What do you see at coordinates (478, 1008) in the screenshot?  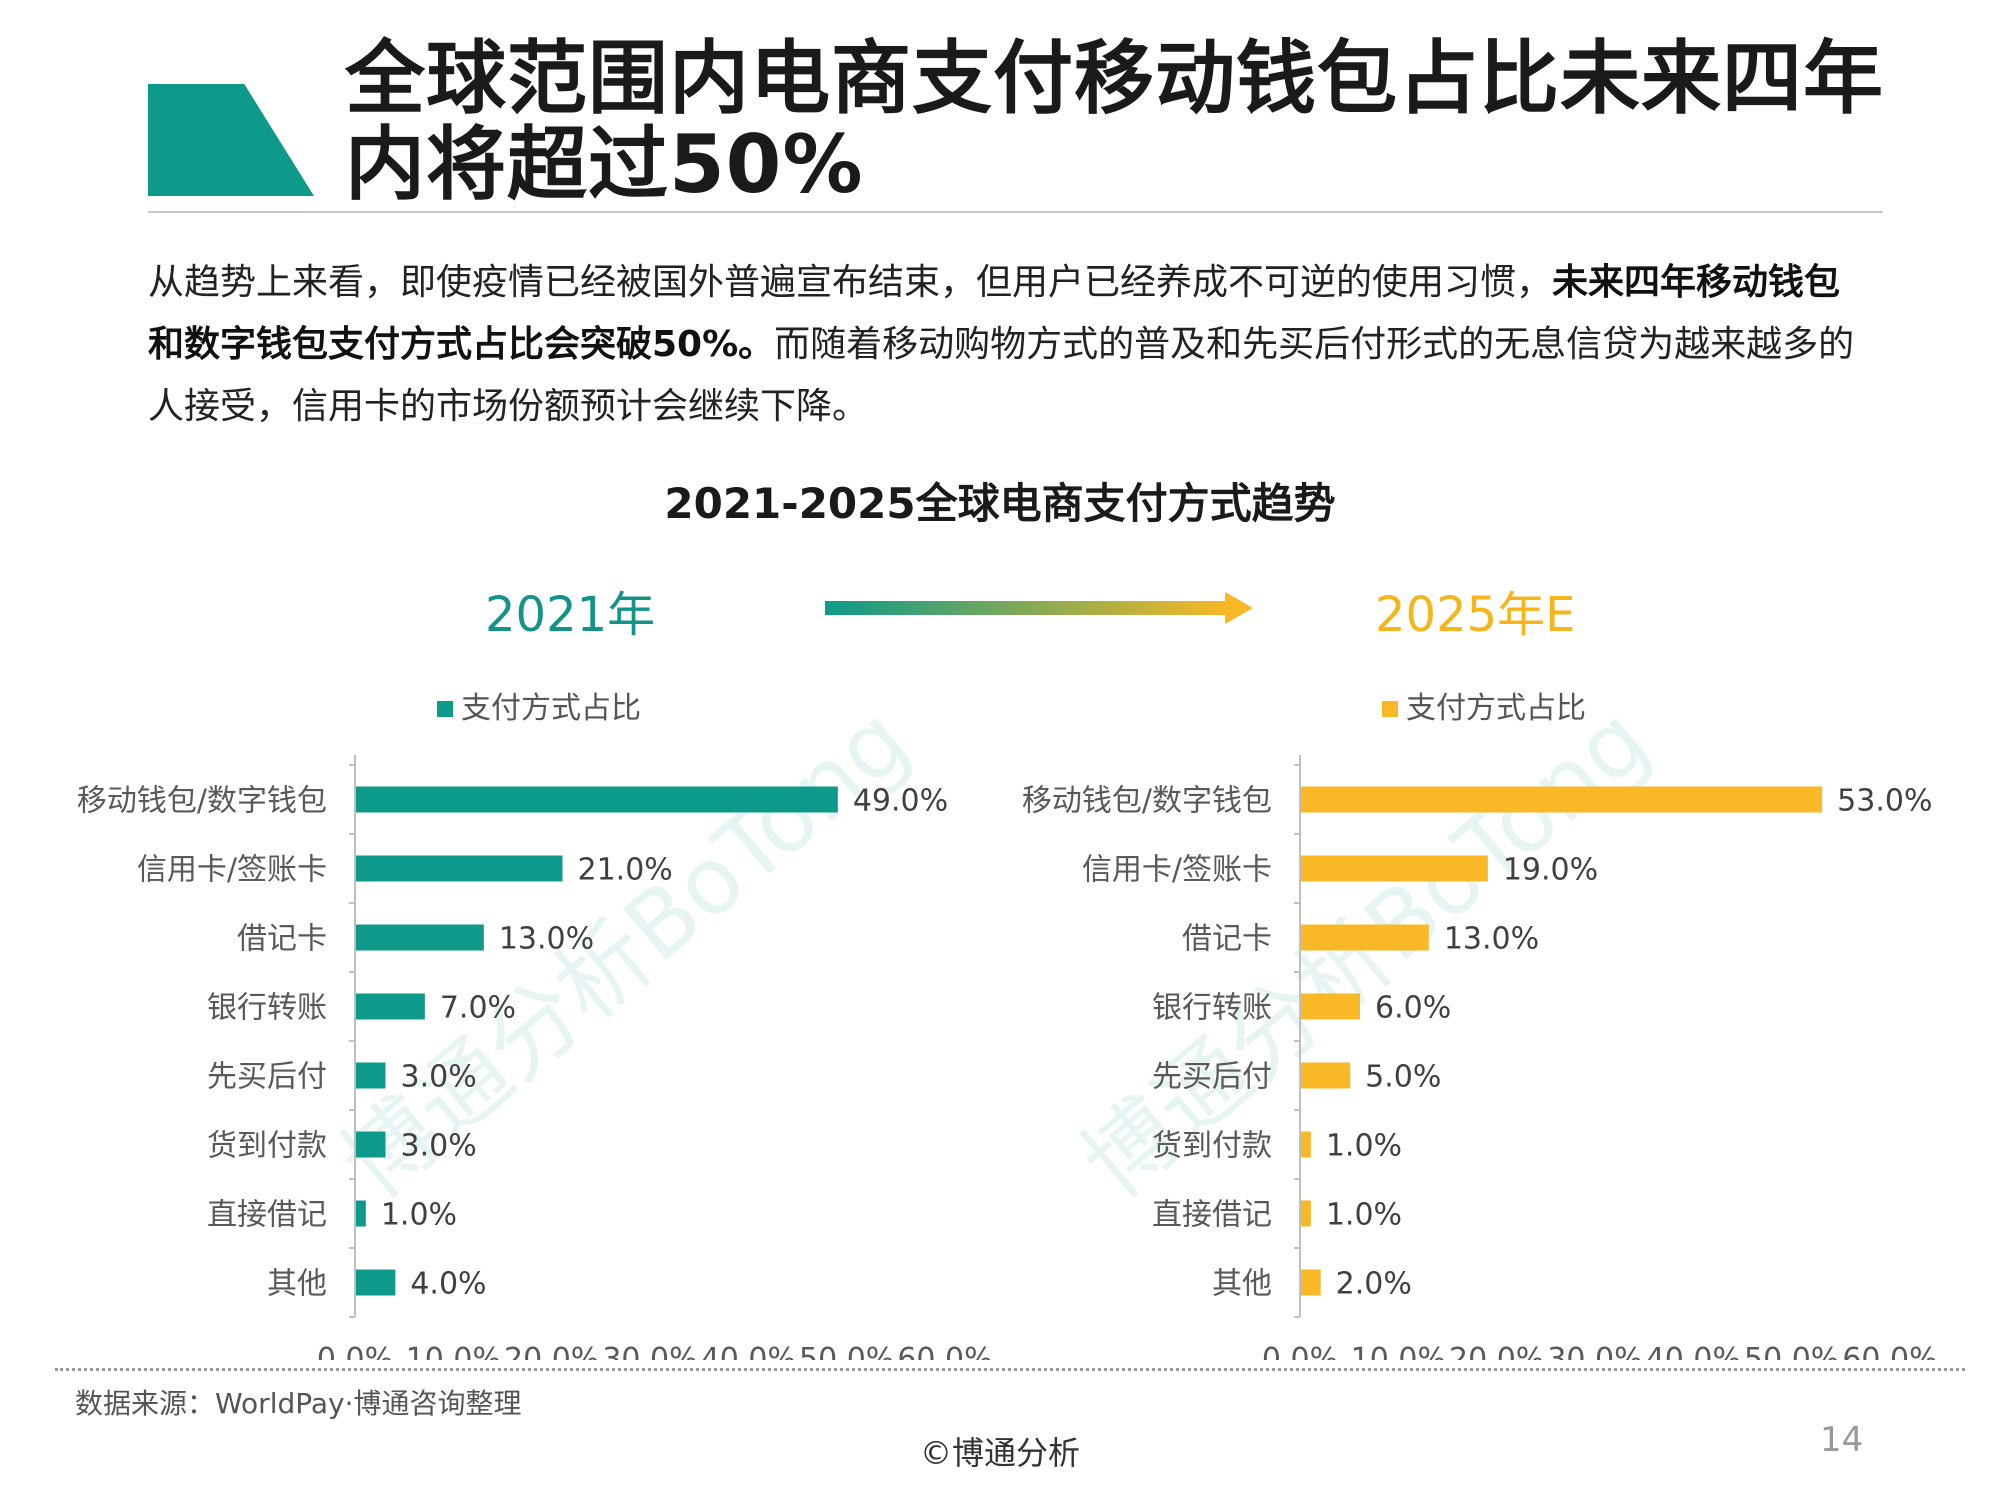 I see `data-label: 7.0%` at bounding box center [478, 1008].